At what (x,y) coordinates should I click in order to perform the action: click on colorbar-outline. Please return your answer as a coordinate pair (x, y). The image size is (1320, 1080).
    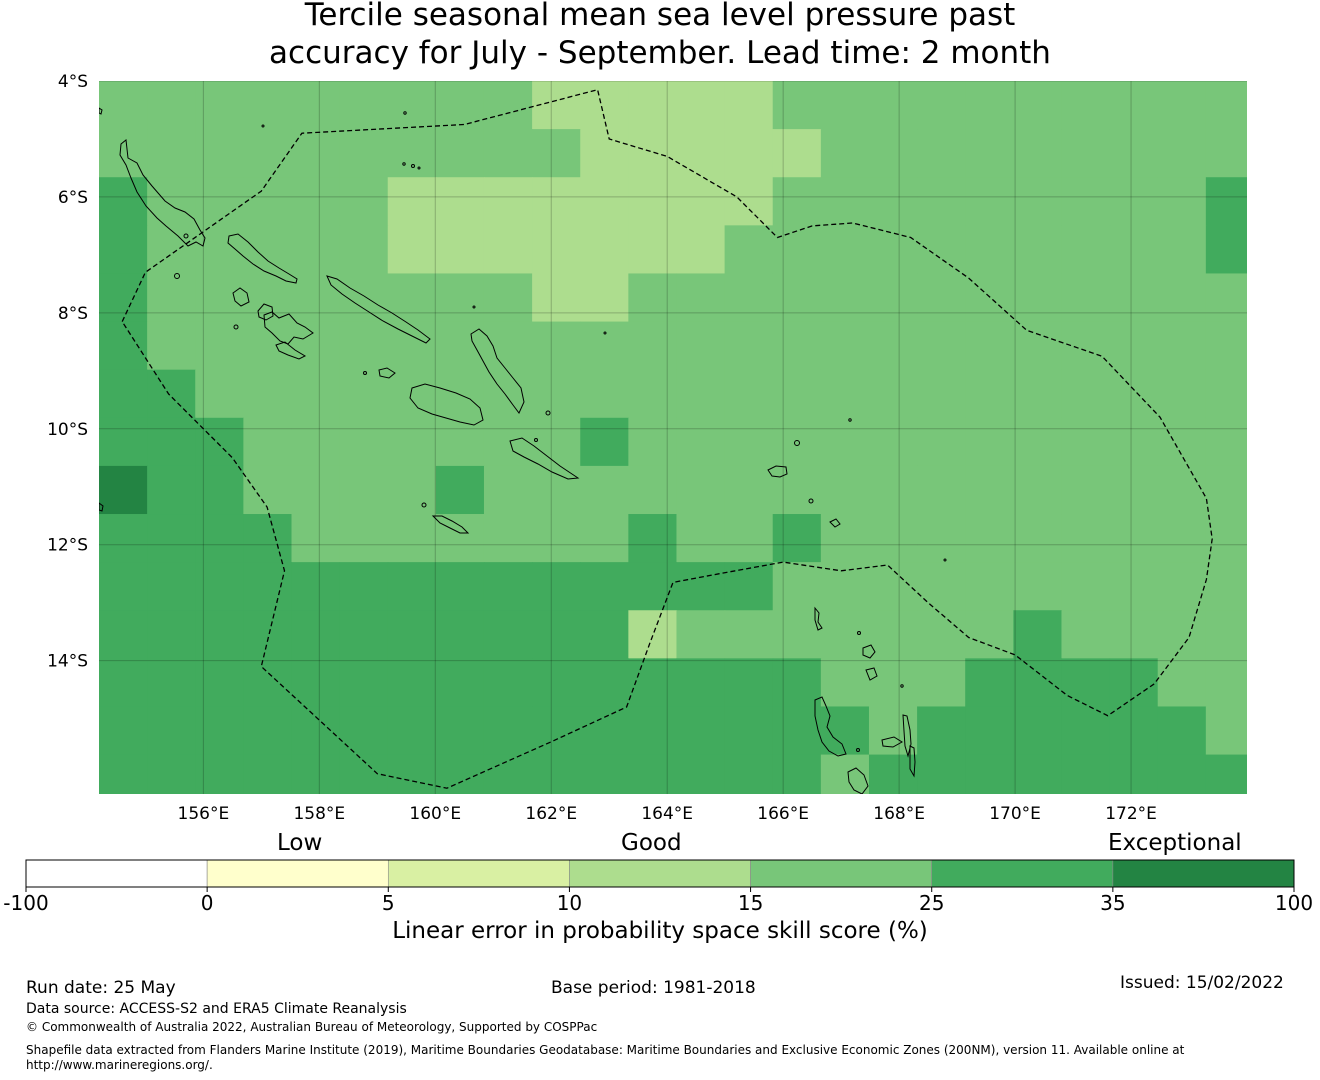
    Looking at the image, I should click on (660, 873).